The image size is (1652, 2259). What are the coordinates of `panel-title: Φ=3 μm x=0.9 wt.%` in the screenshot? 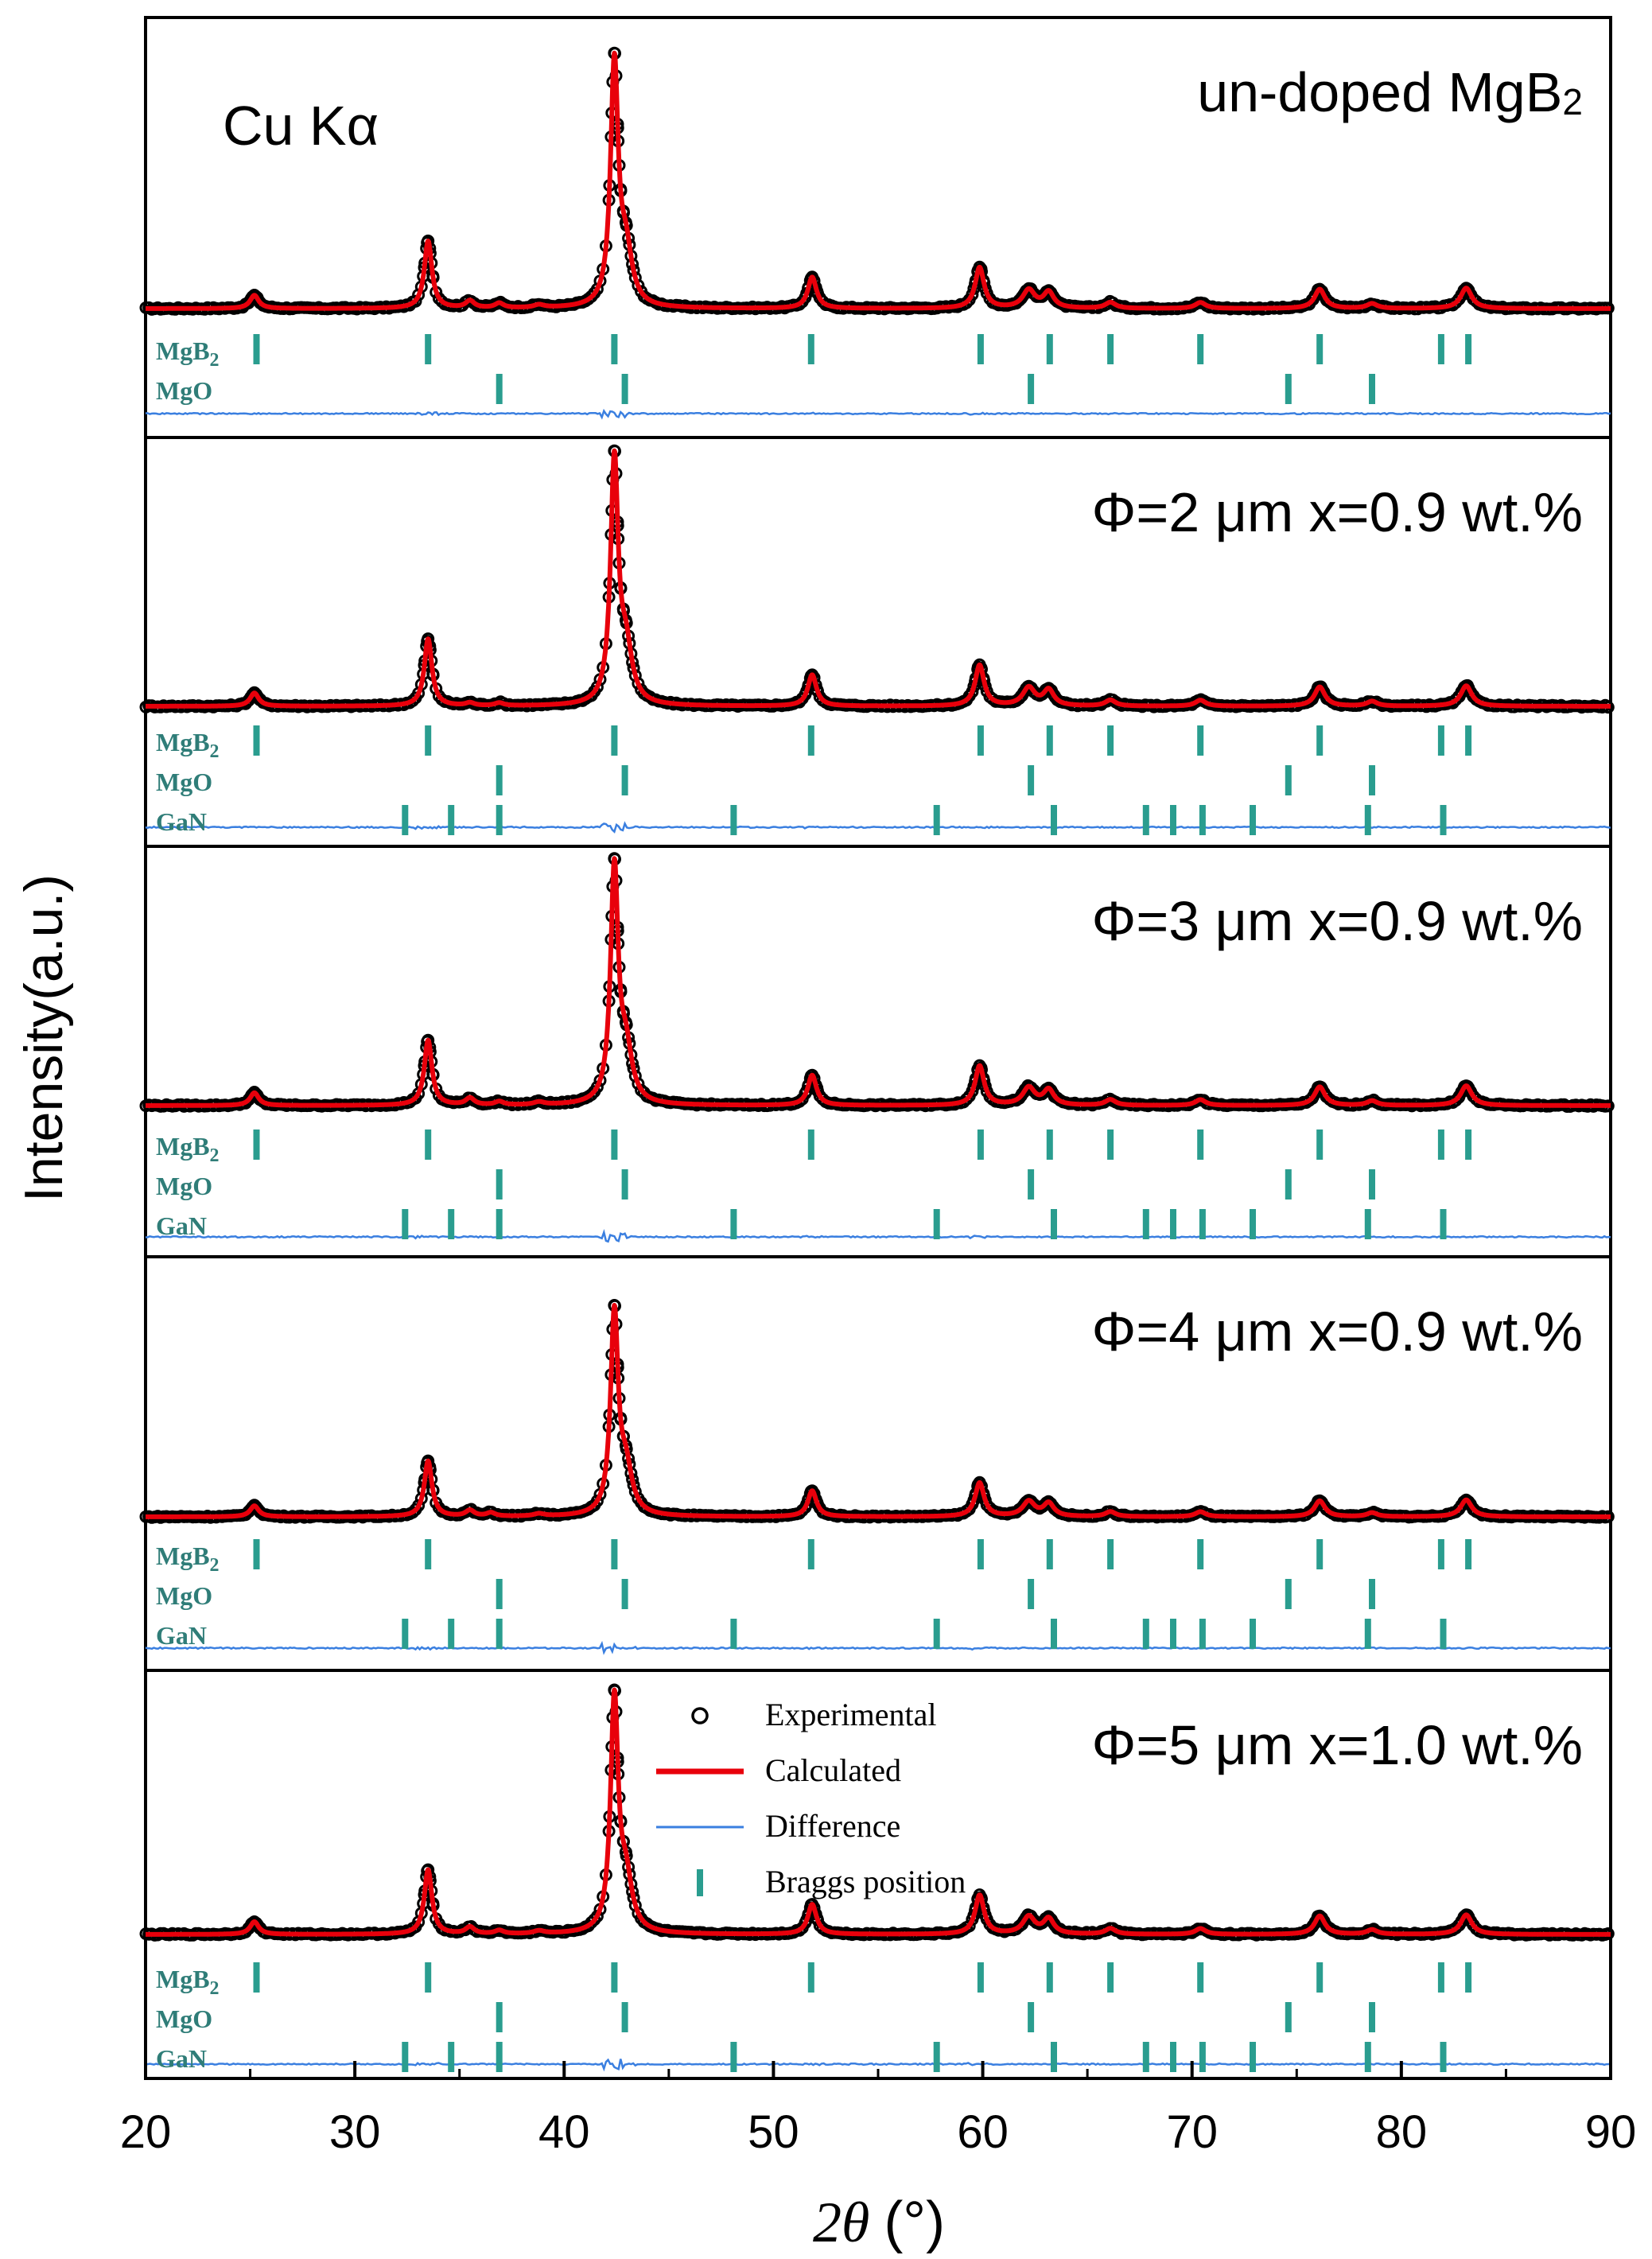 It's located at (1337, 921).